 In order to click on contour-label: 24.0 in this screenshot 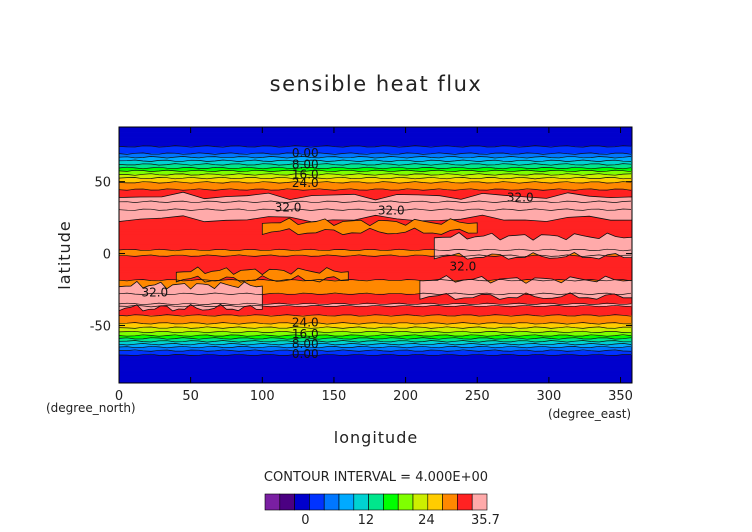, I will do `click(305, 323)`.